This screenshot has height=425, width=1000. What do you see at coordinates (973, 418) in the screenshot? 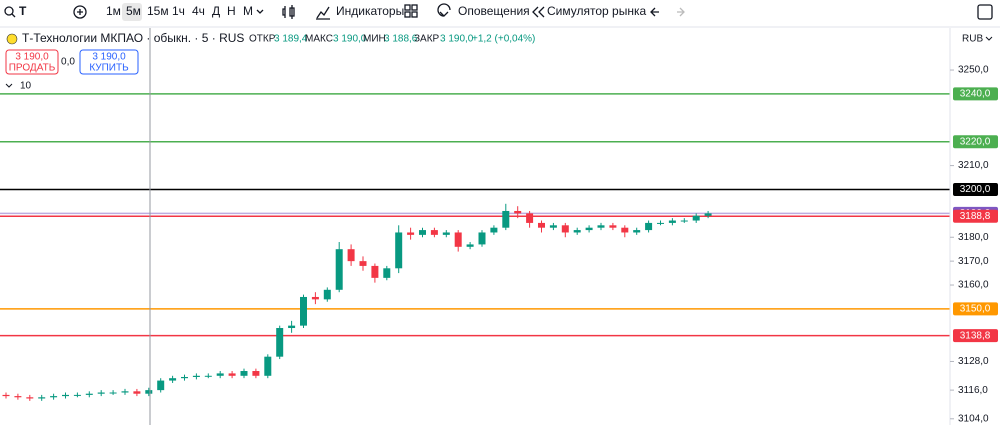
I see `y-tick-label: 3104,0` at bounding box center [973, 418].